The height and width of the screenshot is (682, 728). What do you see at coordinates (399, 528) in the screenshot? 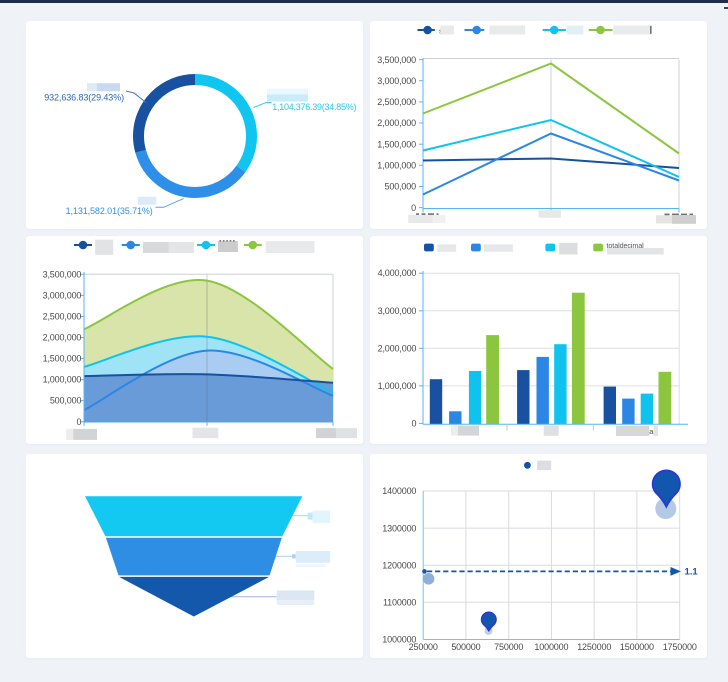
I see `svg-text: 1300000` at bounding box center [399, 528].